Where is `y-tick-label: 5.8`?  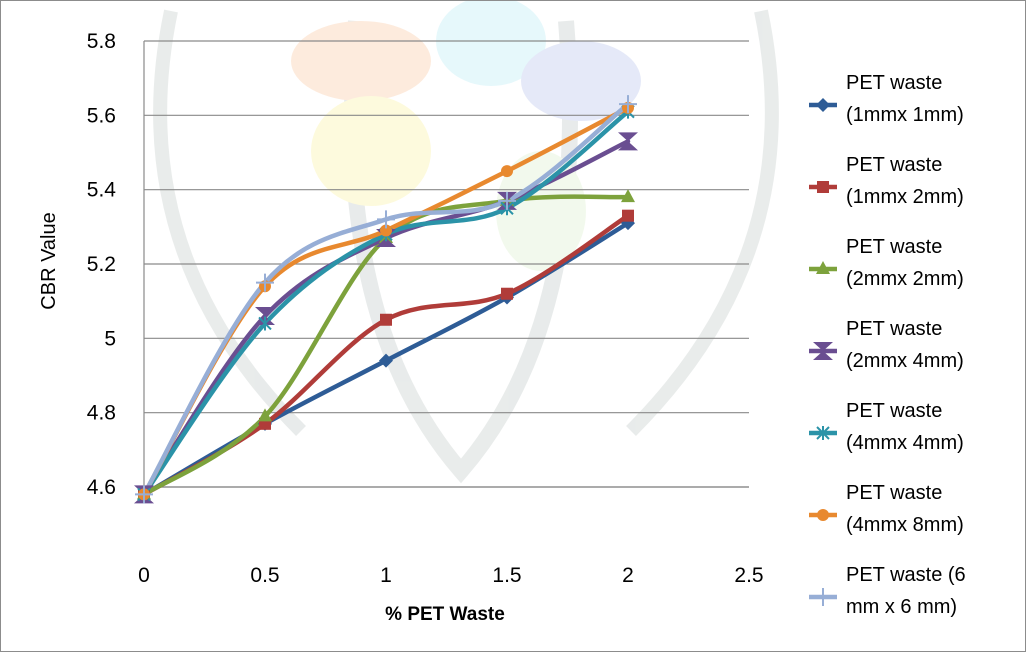
y-tick-label: 5.8 is located at coordinates (101, 41).